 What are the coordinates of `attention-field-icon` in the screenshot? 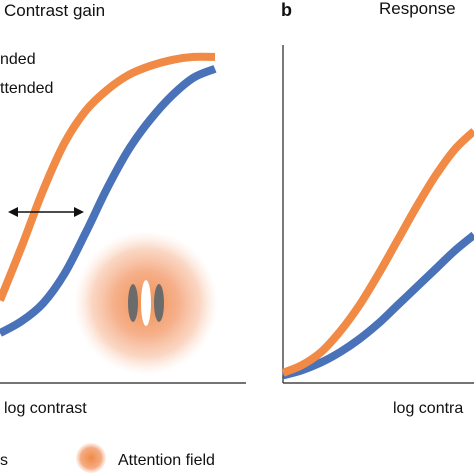 It's located at (91, 458).